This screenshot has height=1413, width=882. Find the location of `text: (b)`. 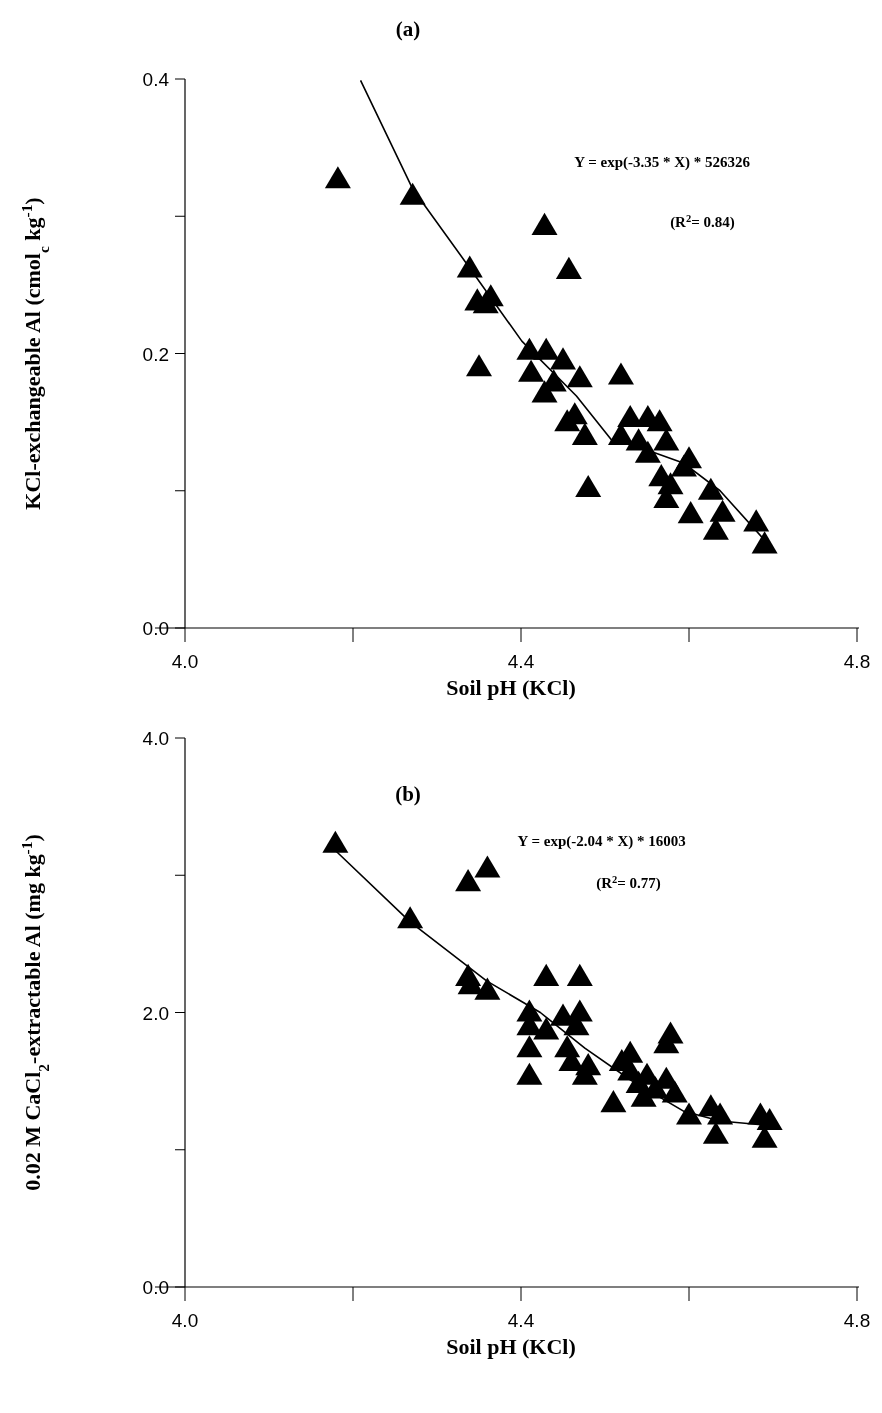

text: (b) is located at coordinates (408, 794).